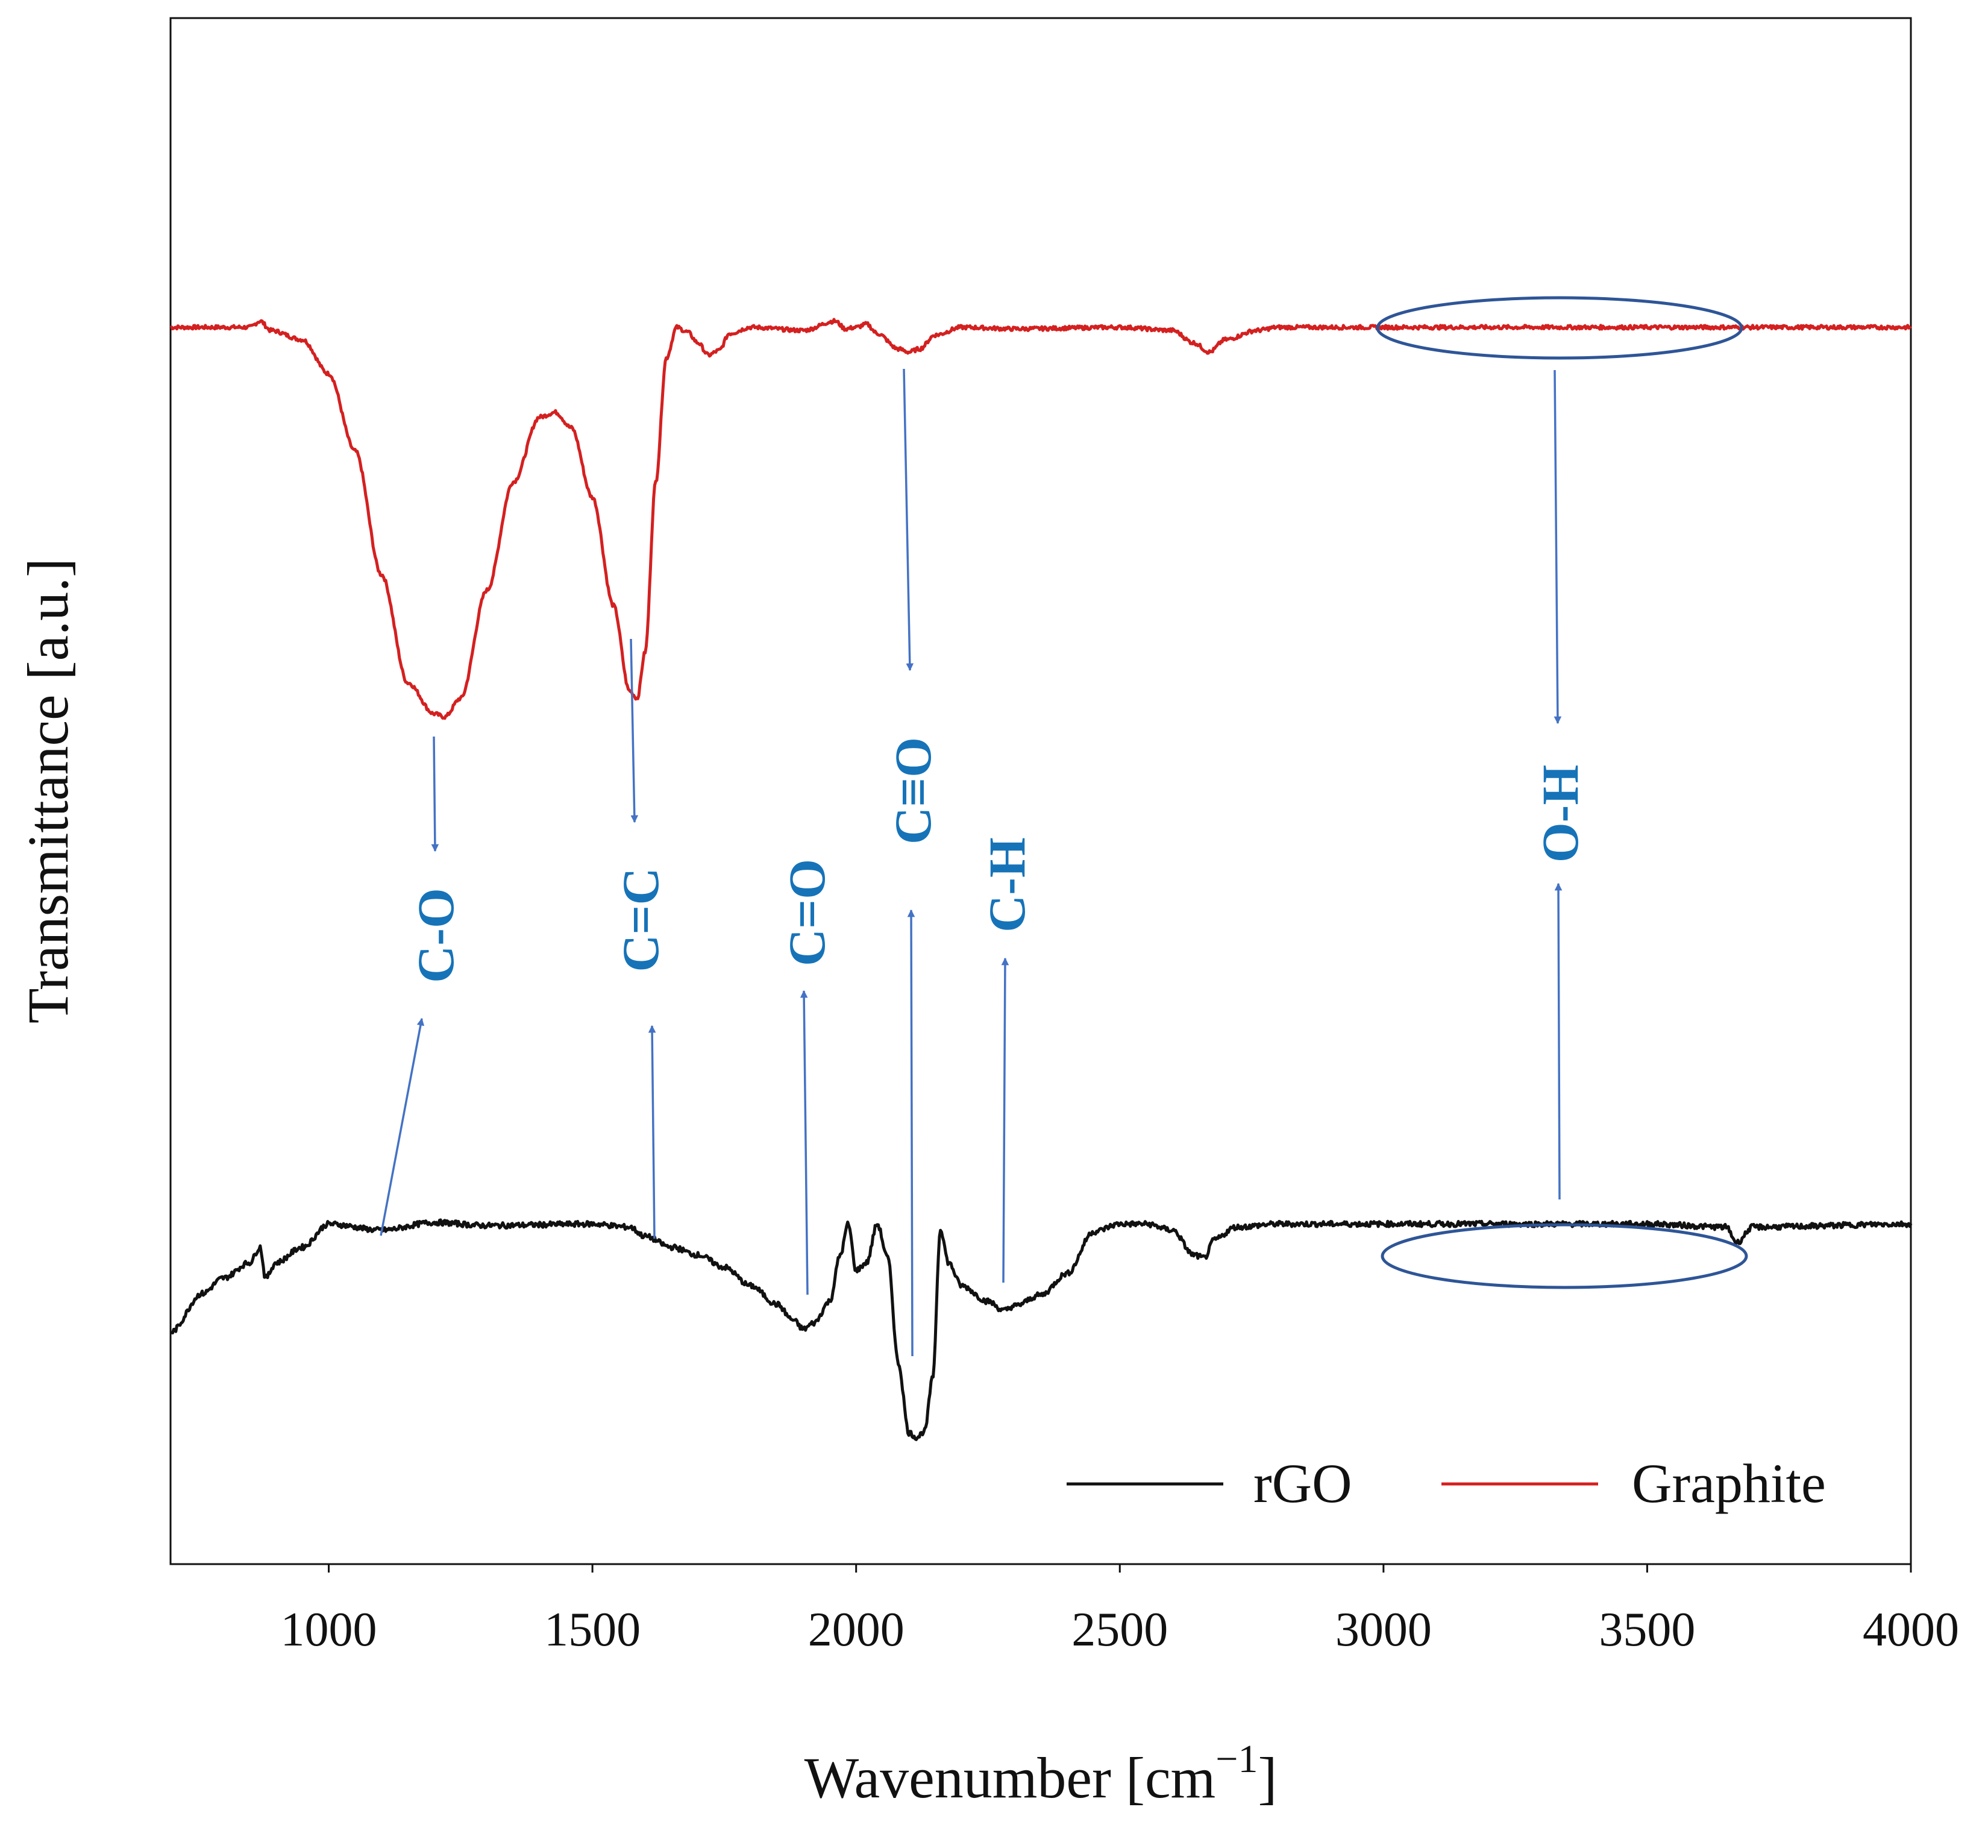 The width and height of the screenshot is (1988, 1848). Describe the element at coordinates (1911, 1629) in the screenshot. I see `x-tick-label: 4000` at that location.